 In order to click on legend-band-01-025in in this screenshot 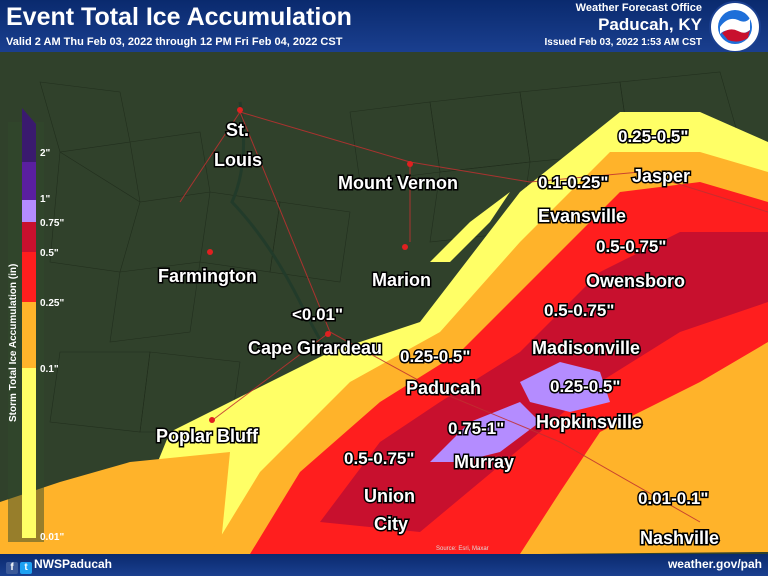, I will do `click(29, 335)`.